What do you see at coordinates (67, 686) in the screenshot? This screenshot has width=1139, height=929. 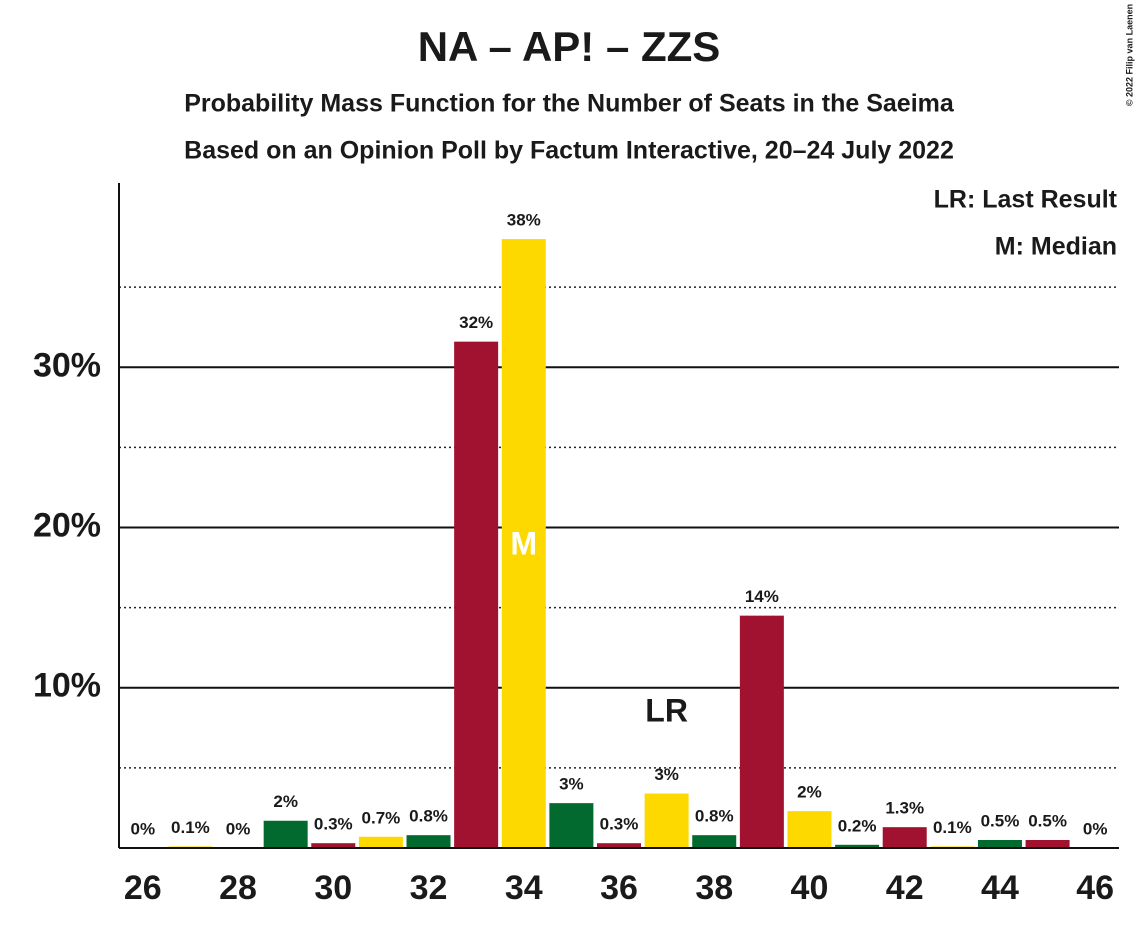 I see `y-tick-label: 10%` at bounding box center [67, 686].